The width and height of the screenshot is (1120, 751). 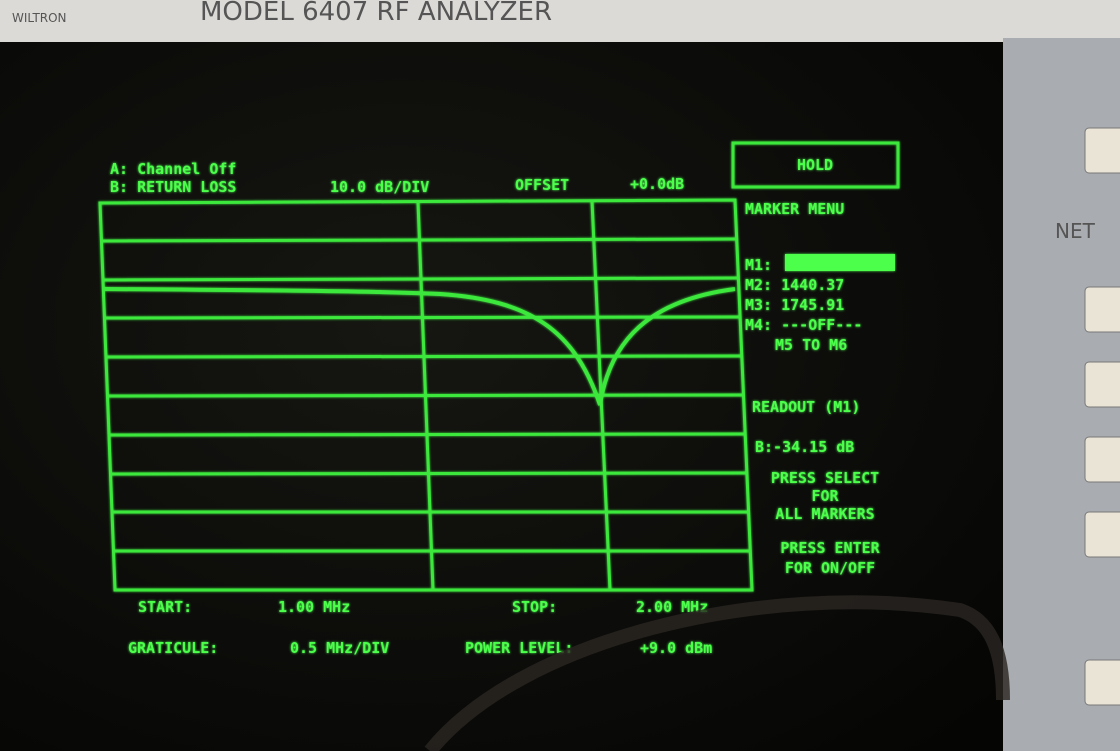 I want to click on marker: M1:, so click(x=758, y=265).